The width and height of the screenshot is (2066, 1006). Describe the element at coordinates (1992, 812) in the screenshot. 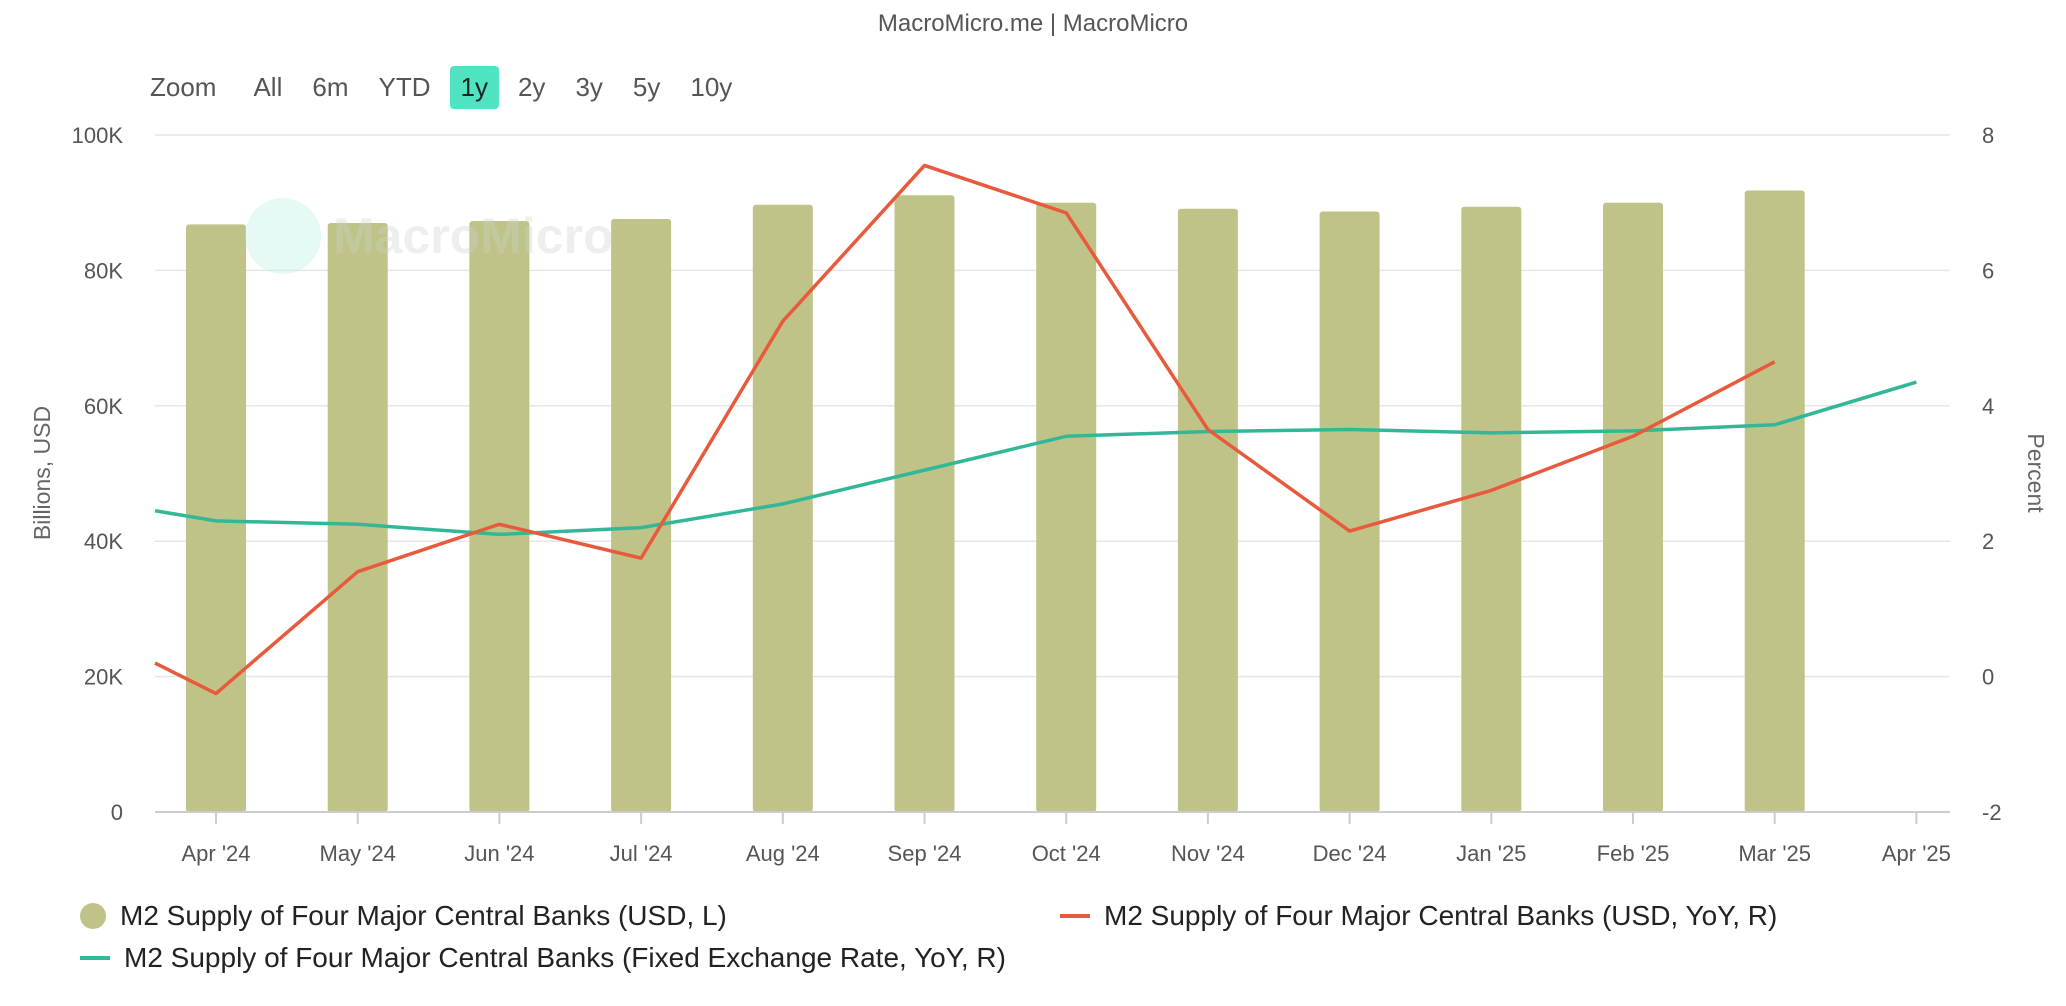

I see `right-axis-tick-label: -2` at that location.